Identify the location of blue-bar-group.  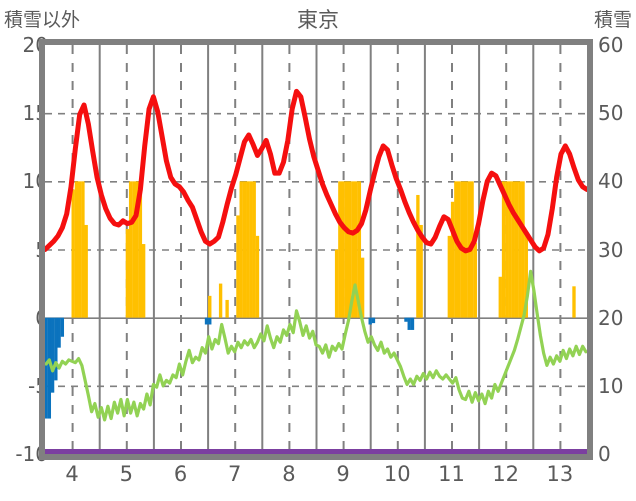
(230, 368).